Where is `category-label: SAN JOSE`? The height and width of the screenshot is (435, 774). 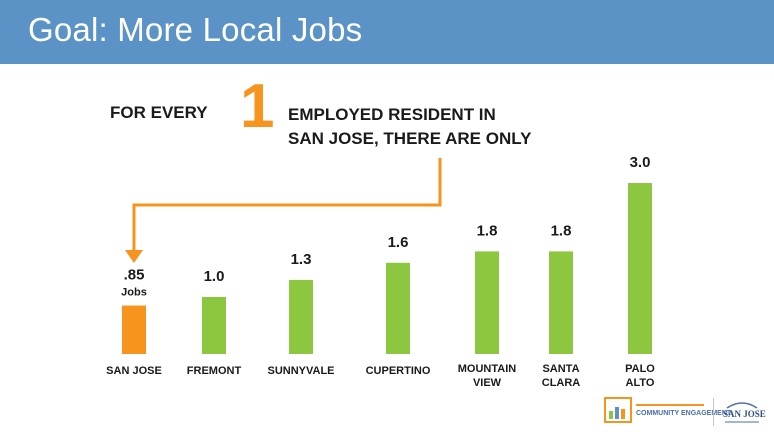 category-label: SAN JOSE is located at coordinates (134, 371).